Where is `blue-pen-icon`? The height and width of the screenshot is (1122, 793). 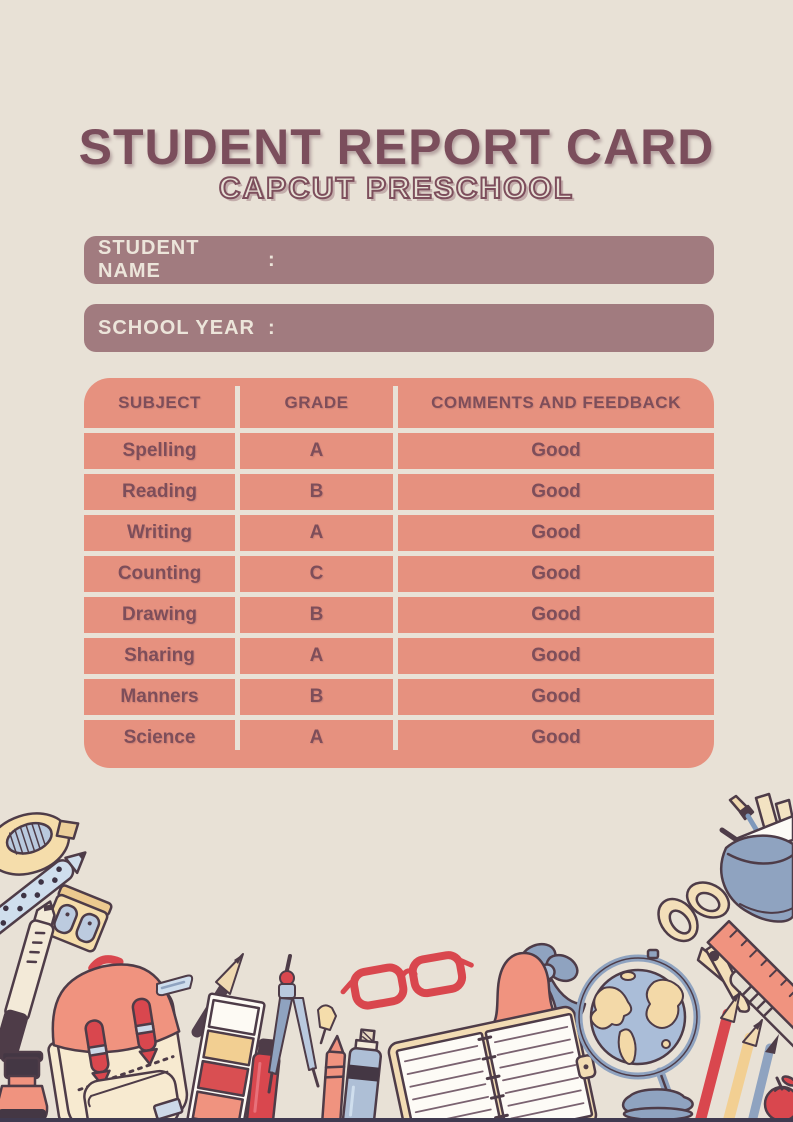 blue-pen-icon is located at coordinates (763, 1078).